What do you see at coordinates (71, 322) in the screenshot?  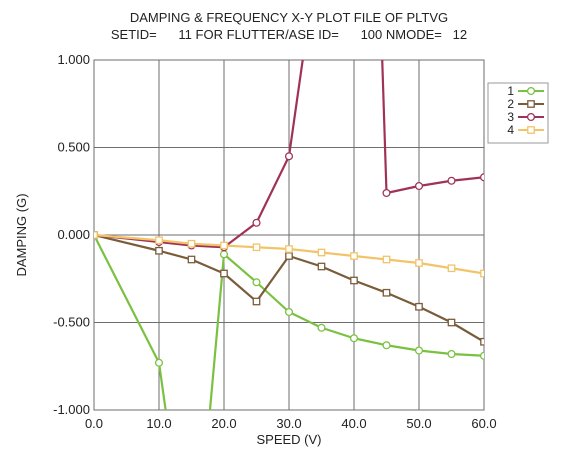 I see `y-tick-label: -0.500` at bounding box center [71, 322].